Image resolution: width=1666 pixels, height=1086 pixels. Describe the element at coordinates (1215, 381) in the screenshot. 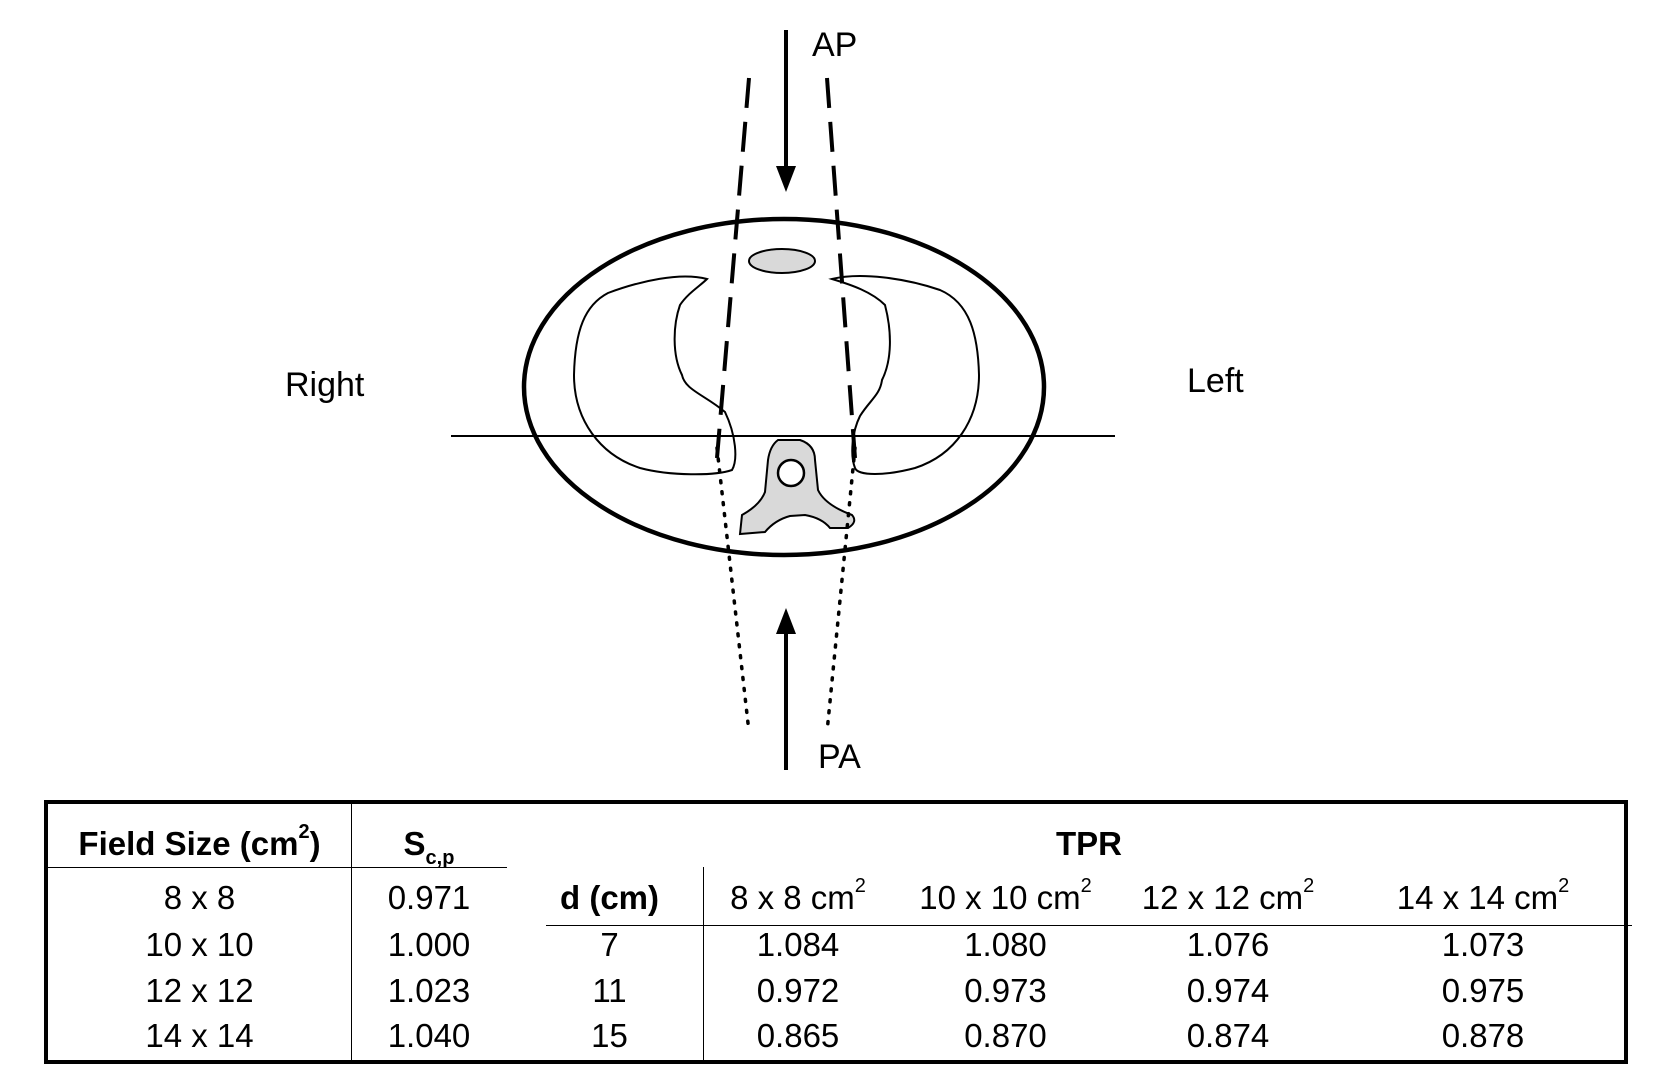

I see `left-label: Left` at that location.